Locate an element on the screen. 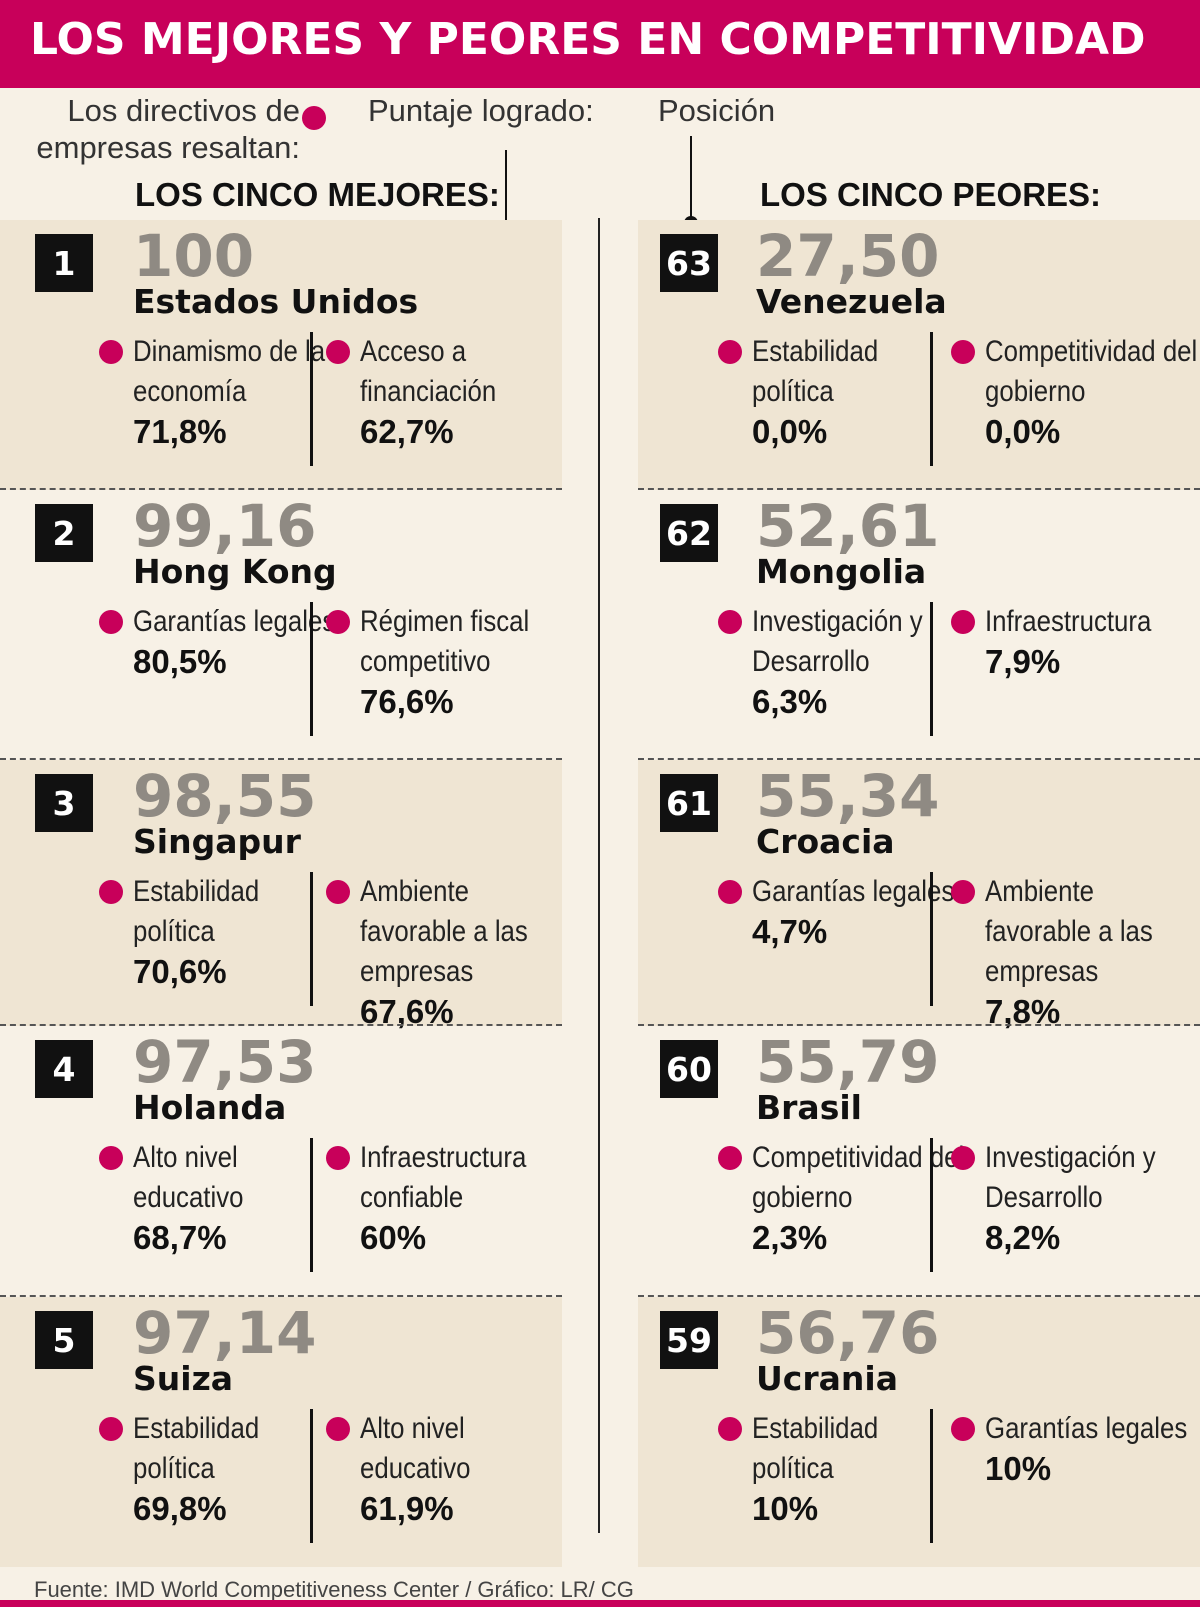 This screenshot has width=1200, height=1607. indicator-2: Alto nivel educativo 61,9% is located at coordinates (449, 1469).